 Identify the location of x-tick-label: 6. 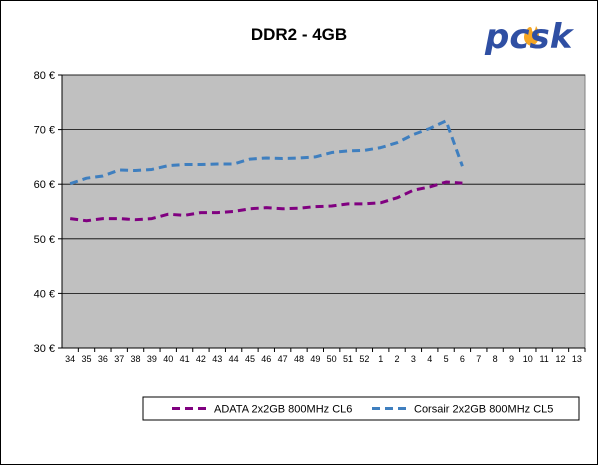
(462, 359).